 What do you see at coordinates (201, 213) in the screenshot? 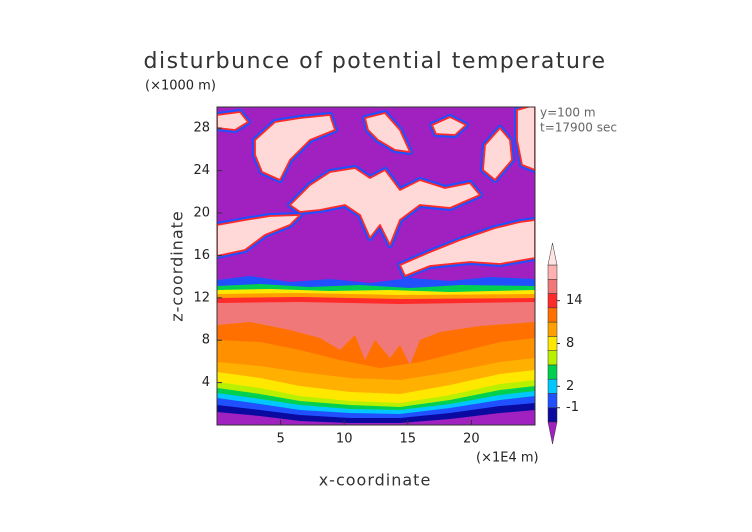
I see `y-tick-label: 20` at bounding box center [201, 213].